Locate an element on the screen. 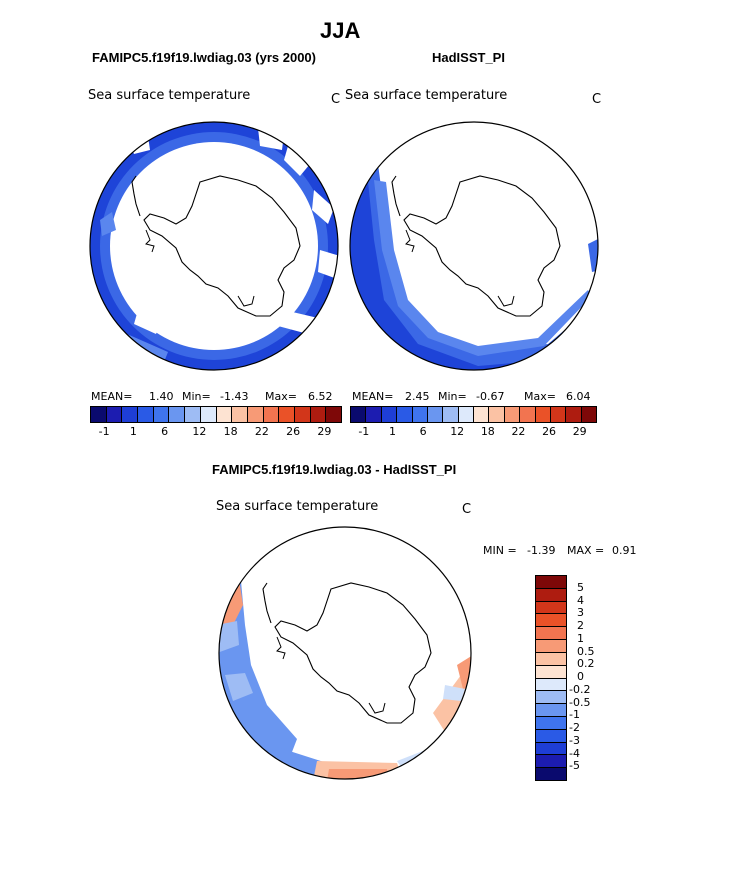 The image size is (733, 882). diff-colorbar-tick-label: 2 is located at coordinates (580, 625).